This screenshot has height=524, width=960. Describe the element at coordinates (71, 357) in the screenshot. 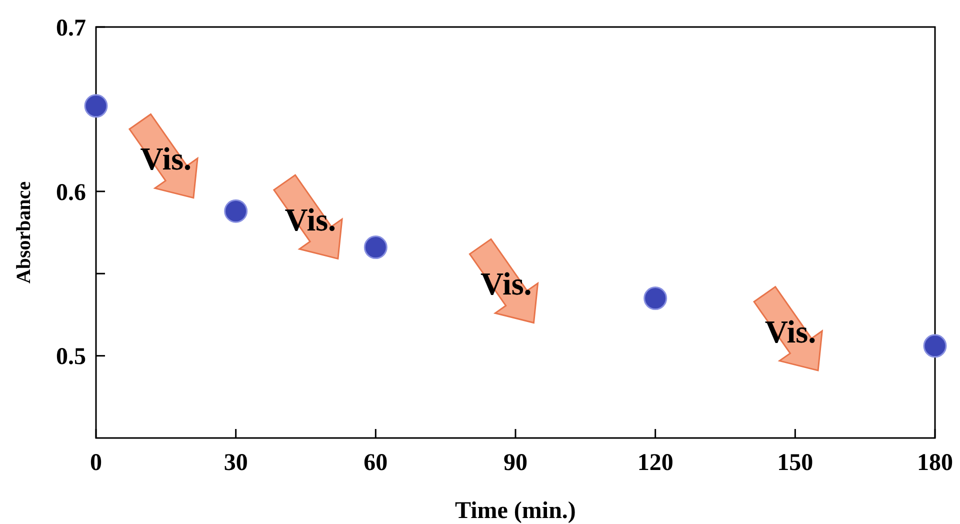

I see `y-tick-label: 0.5` at that location.